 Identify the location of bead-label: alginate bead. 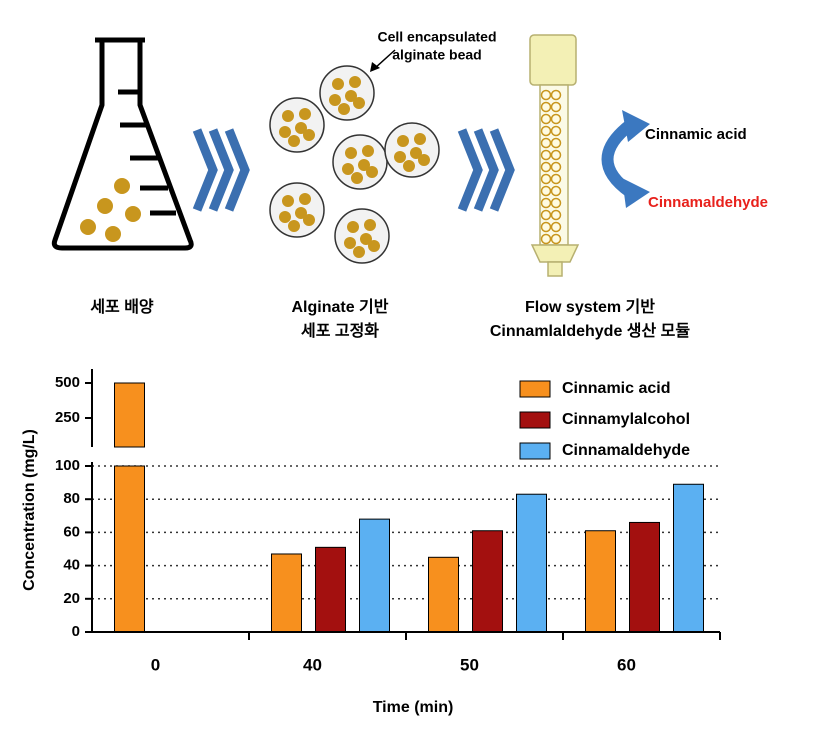
(436, 55).